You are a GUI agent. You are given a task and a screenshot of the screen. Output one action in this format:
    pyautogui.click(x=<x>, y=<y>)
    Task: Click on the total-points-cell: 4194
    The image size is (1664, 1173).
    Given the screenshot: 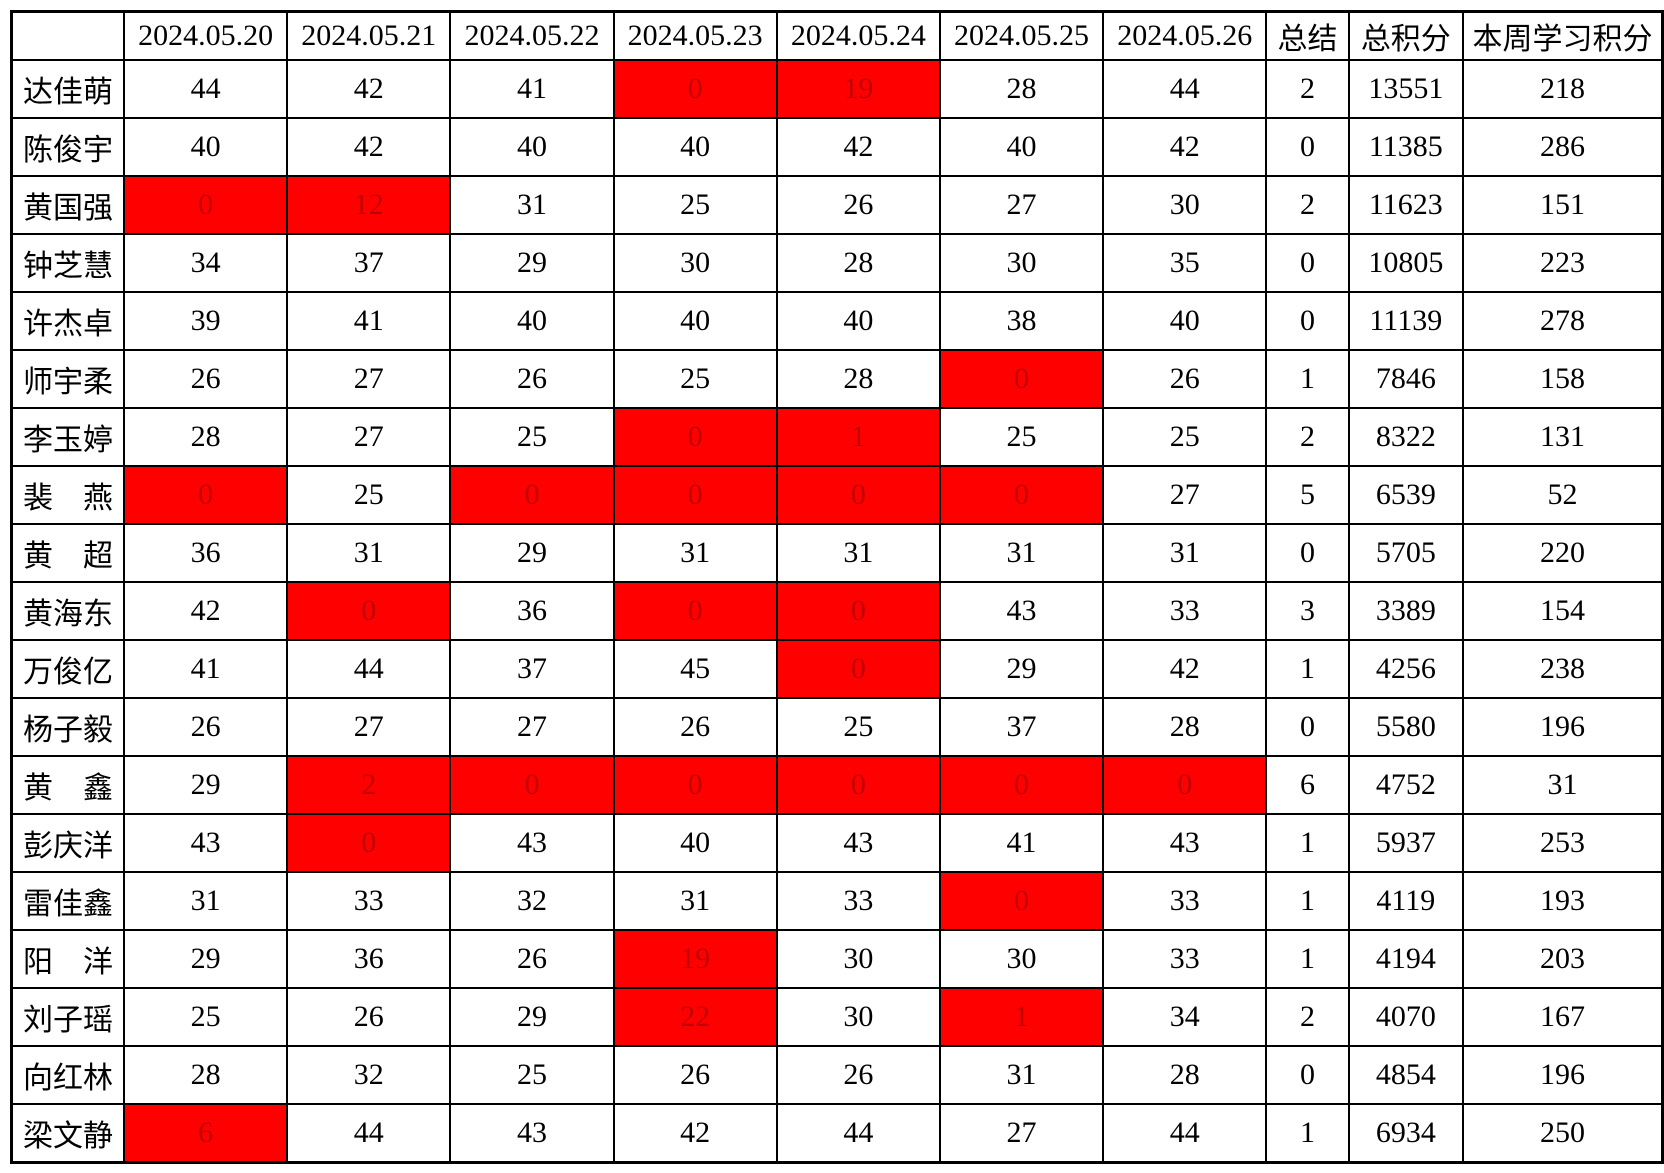 What is the action you would take?
    pyautogui.click(x=1405, y=959)
    